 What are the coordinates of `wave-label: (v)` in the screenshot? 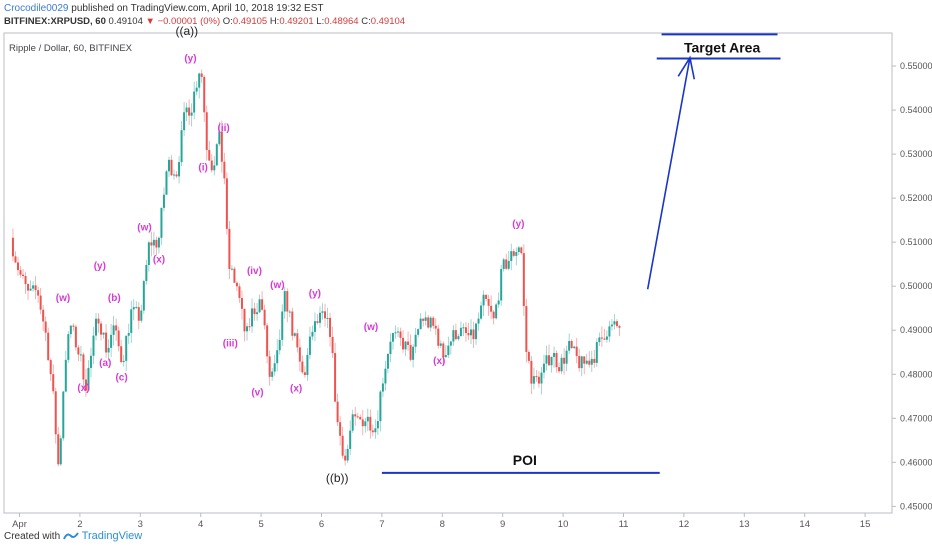 It's located at (257, 392).